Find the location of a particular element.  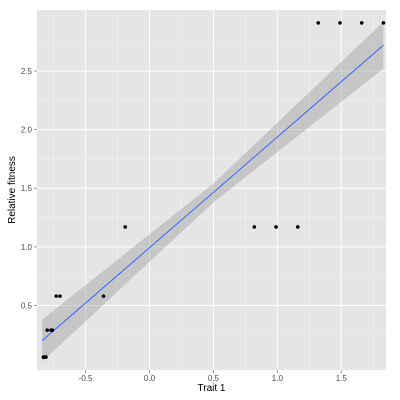

y-tick-label: 1.5 is located at coordinates (27, 188).